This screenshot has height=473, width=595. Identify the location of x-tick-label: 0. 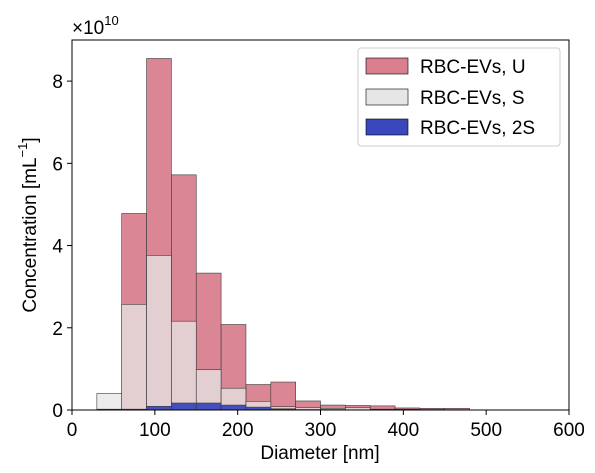
(72, 430).